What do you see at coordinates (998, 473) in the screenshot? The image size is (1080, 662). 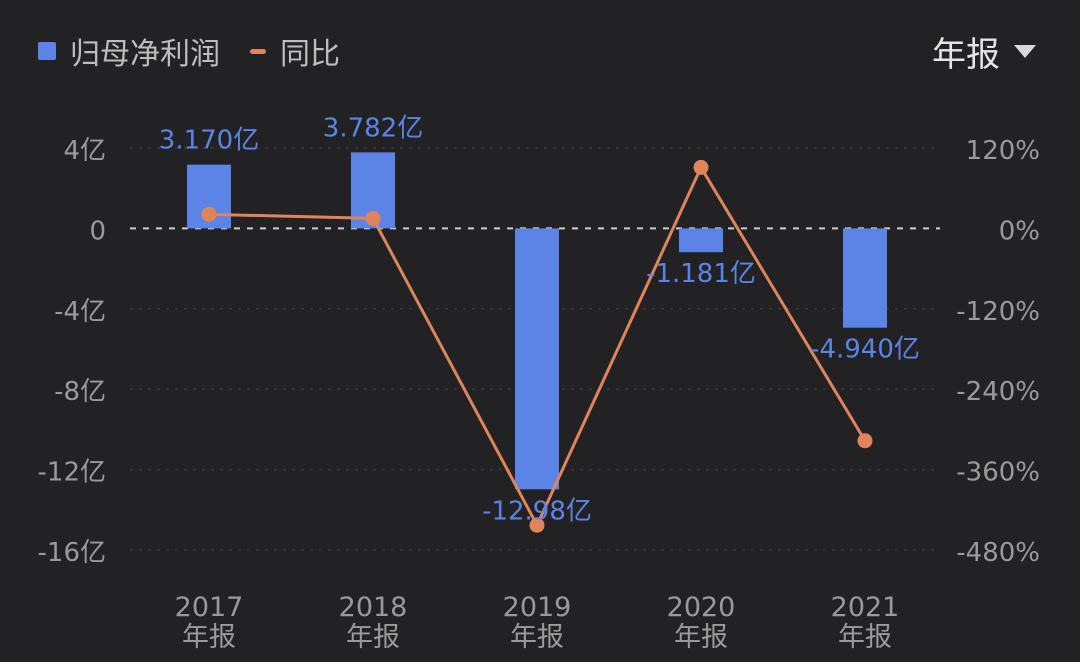 I see `y-right-tick-label: -360%` at bounding box center [998, 473].